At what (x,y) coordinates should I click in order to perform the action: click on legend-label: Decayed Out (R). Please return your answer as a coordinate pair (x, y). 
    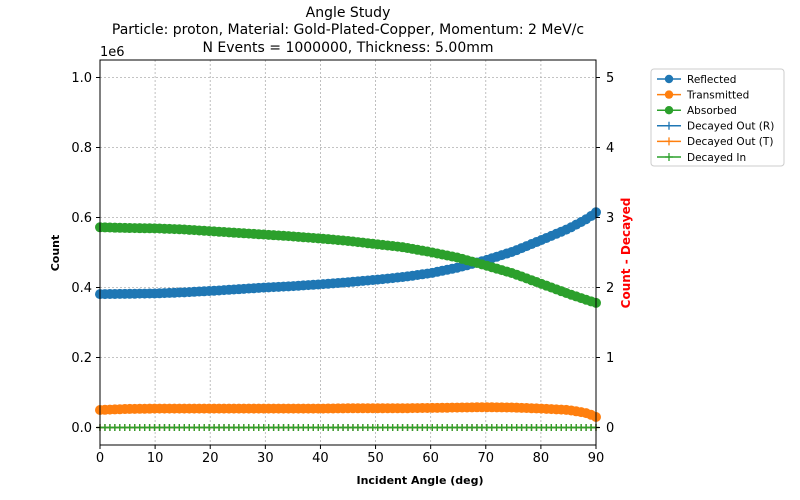
    Looking at the image, I should click on (730, 127).